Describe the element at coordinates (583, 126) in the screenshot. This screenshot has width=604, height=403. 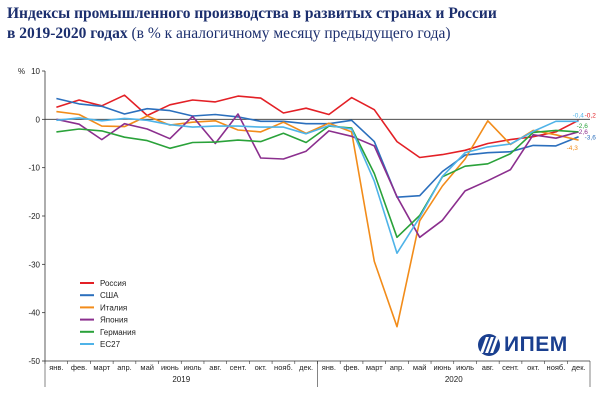
I see `end-value-label-4: -2,6` at that location.